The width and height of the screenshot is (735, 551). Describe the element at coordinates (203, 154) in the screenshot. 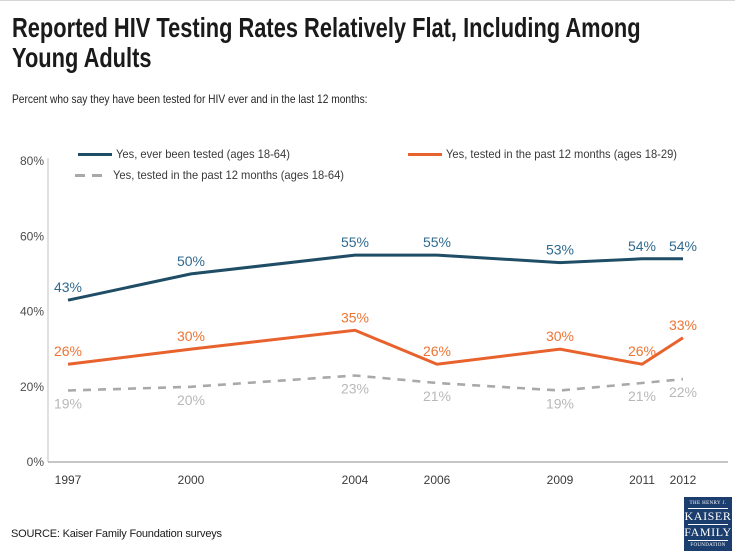

I see `legend-label-ever-tested: Yes, ever been tested (ages 18-64)` at that location.